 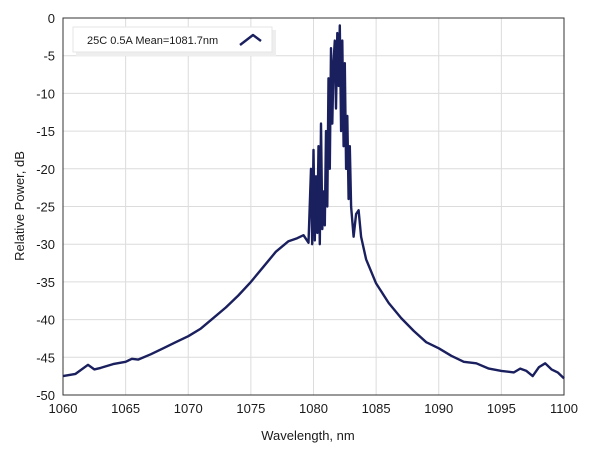 What do you see at coordinates (307, 435) in the screenshot?
I see `x-axis-title: Wavelength, nm` at bounding box center [307, 435].